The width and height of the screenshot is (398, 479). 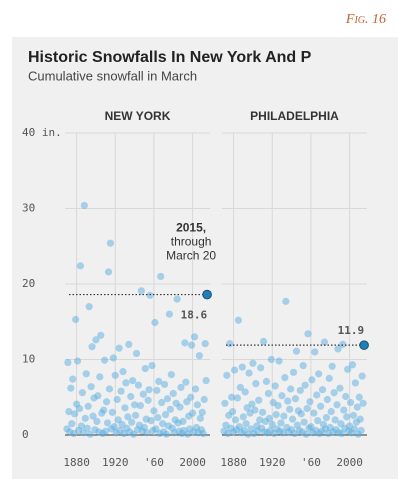 I want to click on panel-title: NEW YORK, so click(x=138, y=116).